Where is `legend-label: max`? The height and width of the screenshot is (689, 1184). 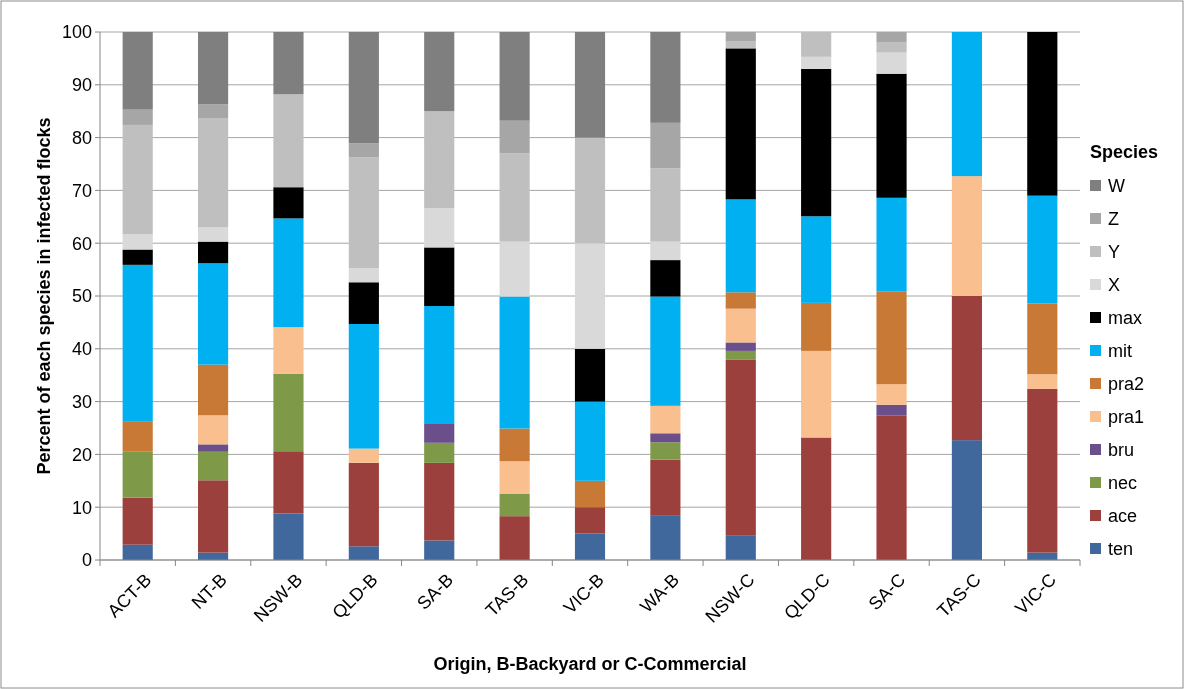
legend-label: max is located at coordinates (1125, 318).